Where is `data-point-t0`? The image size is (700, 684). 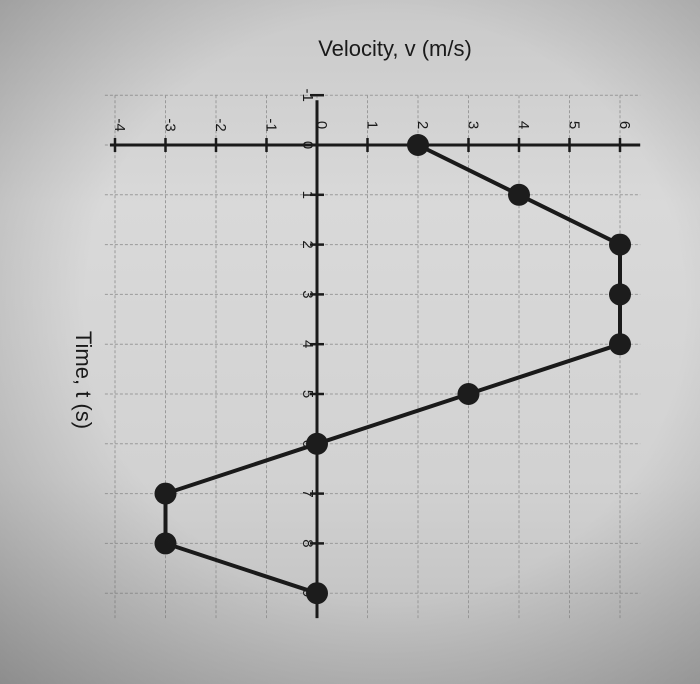
data-point-t0 is located at coordinates (418, 145).